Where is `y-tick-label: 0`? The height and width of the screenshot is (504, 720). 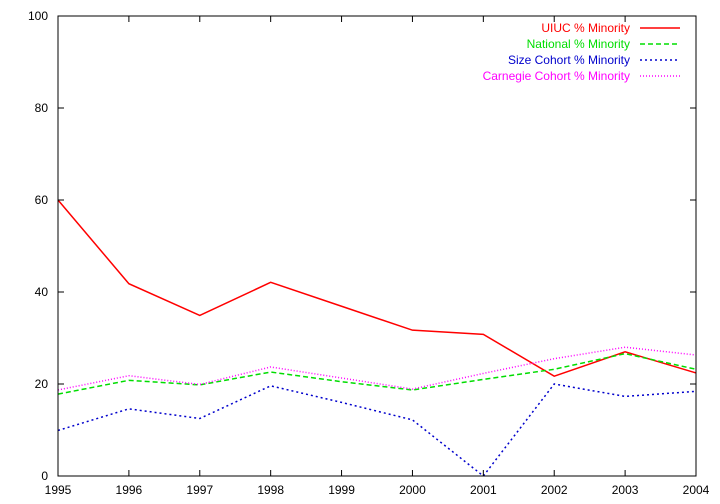
y-tick-label: 0 is located at coordinates (44, 476).